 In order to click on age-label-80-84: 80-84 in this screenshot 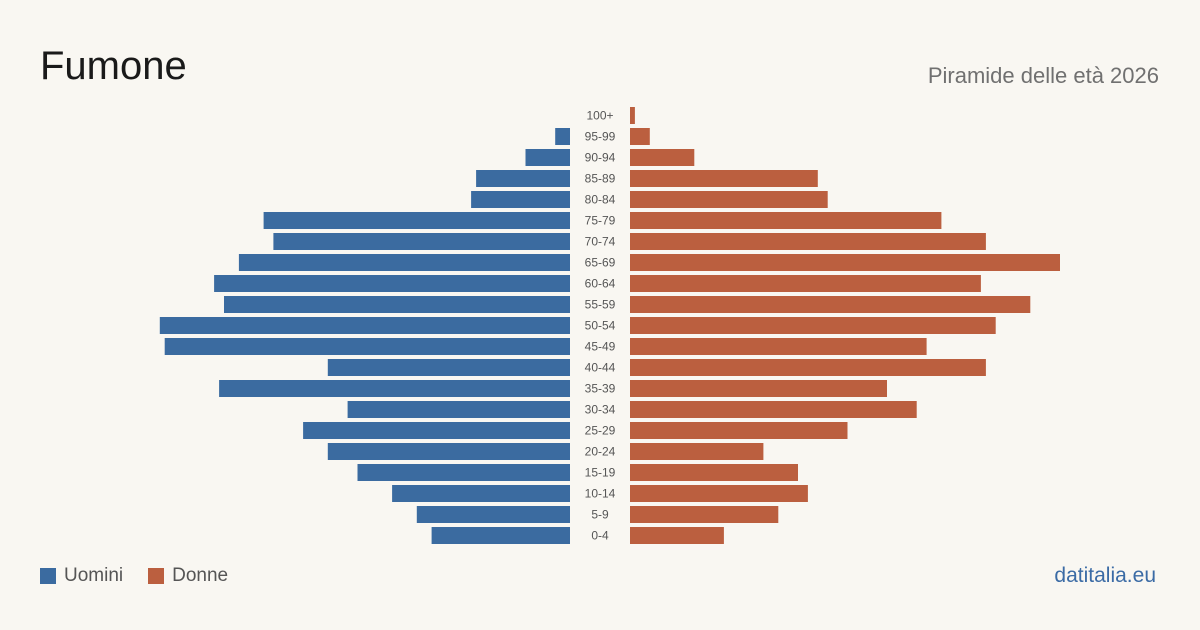, I will do `click(600, 200)`.